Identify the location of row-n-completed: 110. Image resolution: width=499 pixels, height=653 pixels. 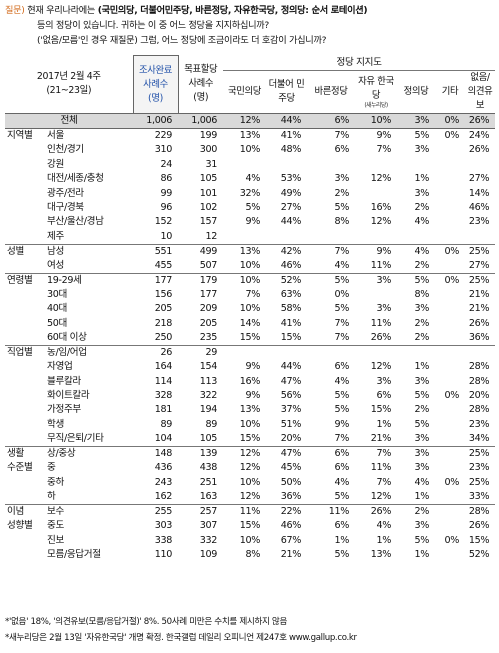
(163, 555).